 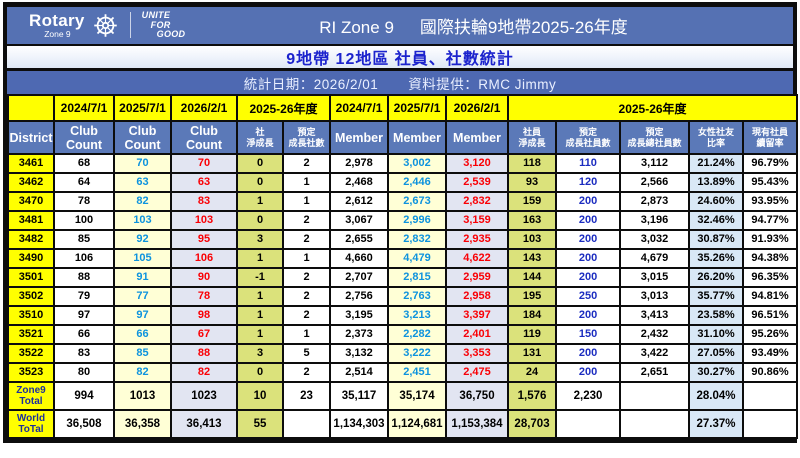 I want to click on value-cell: 1,576, so click(x=532, y=396).